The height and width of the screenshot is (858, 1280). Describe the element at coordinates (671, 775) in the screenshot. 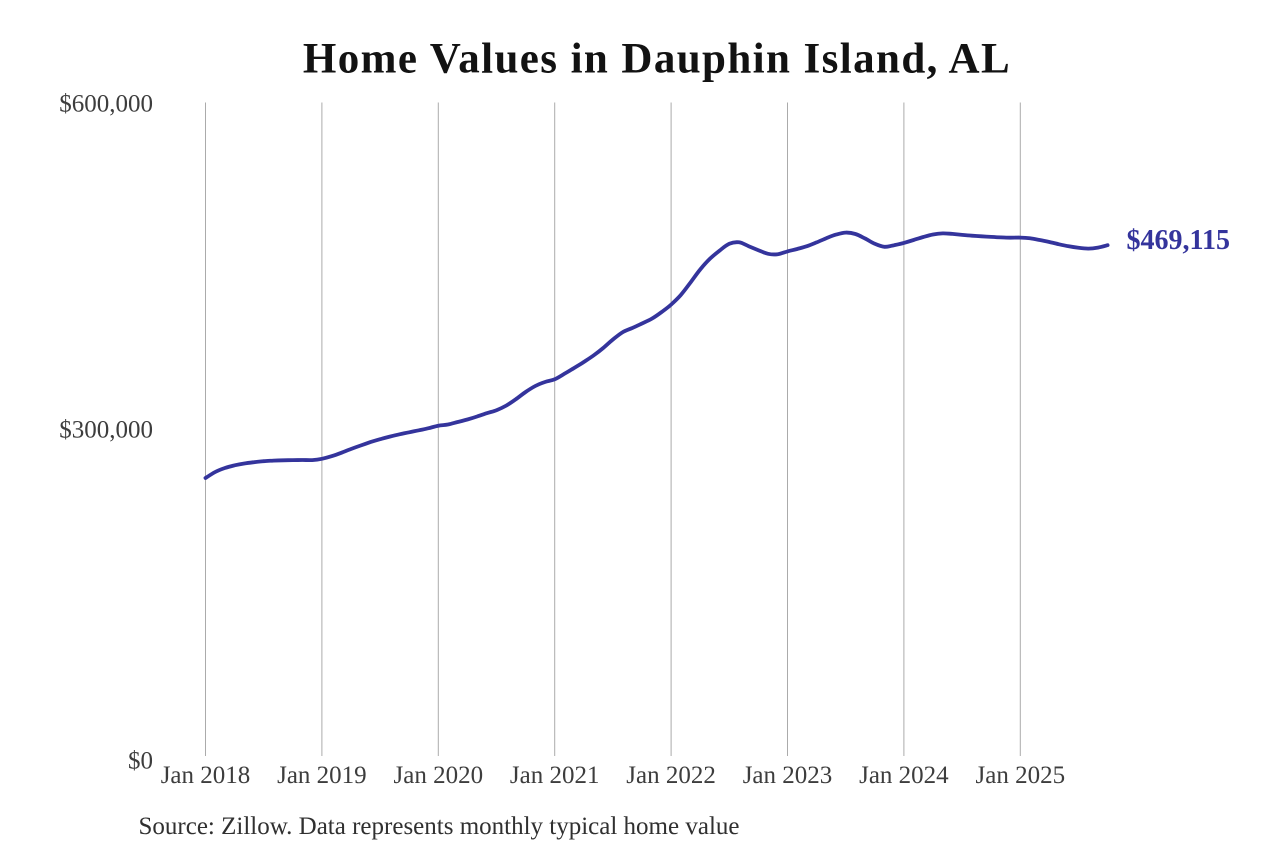

I see `svg-text: Jan 2022` at that location.